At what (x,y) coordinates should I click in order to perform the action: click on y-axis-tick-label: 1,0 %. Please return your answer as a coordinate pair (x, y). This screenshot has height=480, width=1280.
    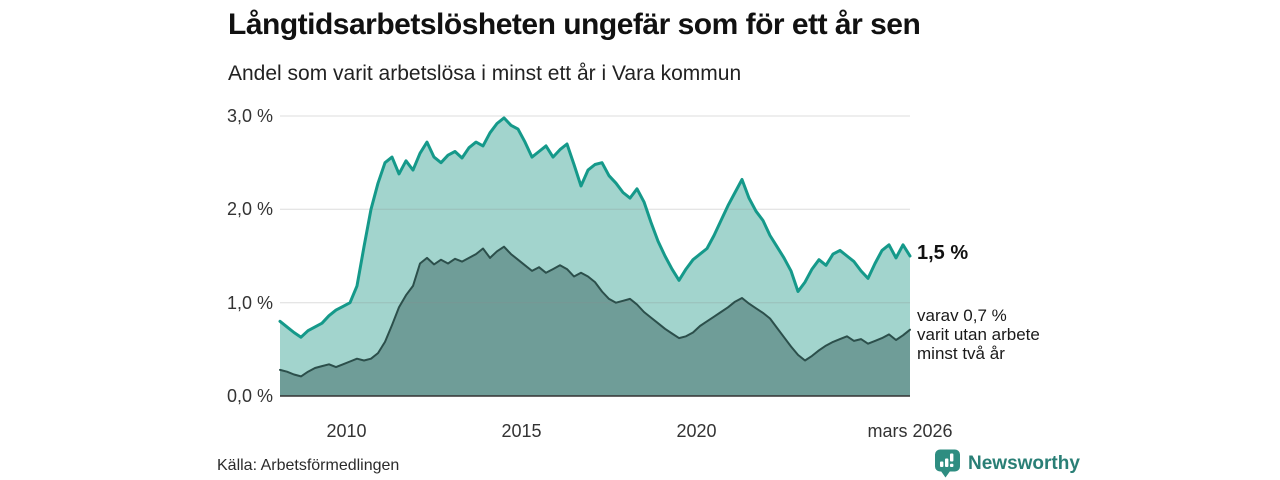
    Looking at the image, I should click on (249, 302).